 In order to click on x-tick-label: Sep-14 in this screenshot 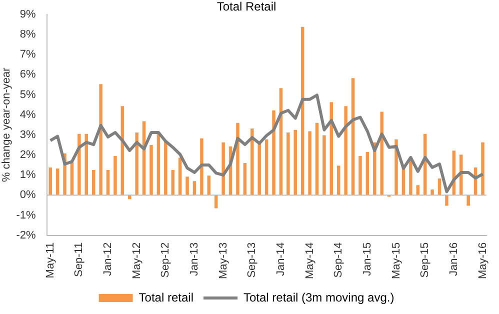, I will do `click(338, 260)`.